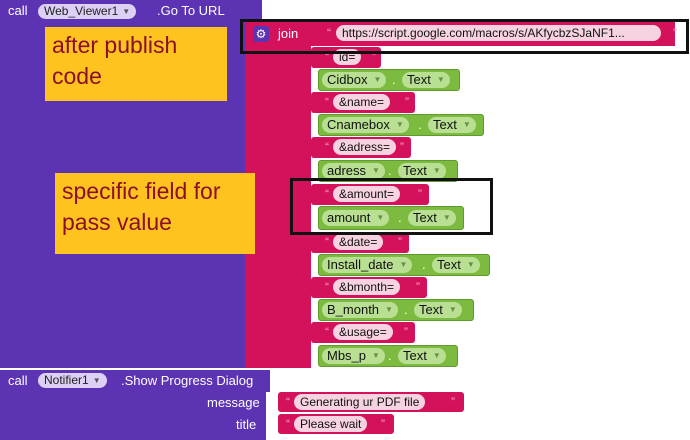 The height and width of the screenshot is (440, 690). What do you see at coordinates (347, 355) in the screenshot?
I see `component-name: Mbs_p` at bounding box center [347, 355].